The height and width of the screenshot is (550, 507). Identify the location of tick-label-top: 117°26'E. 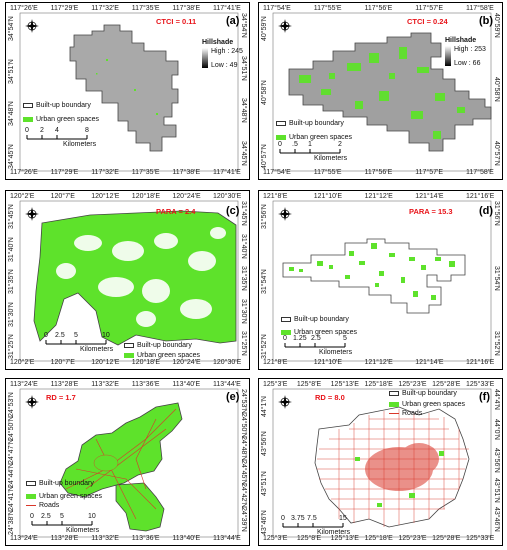
(24, 8).